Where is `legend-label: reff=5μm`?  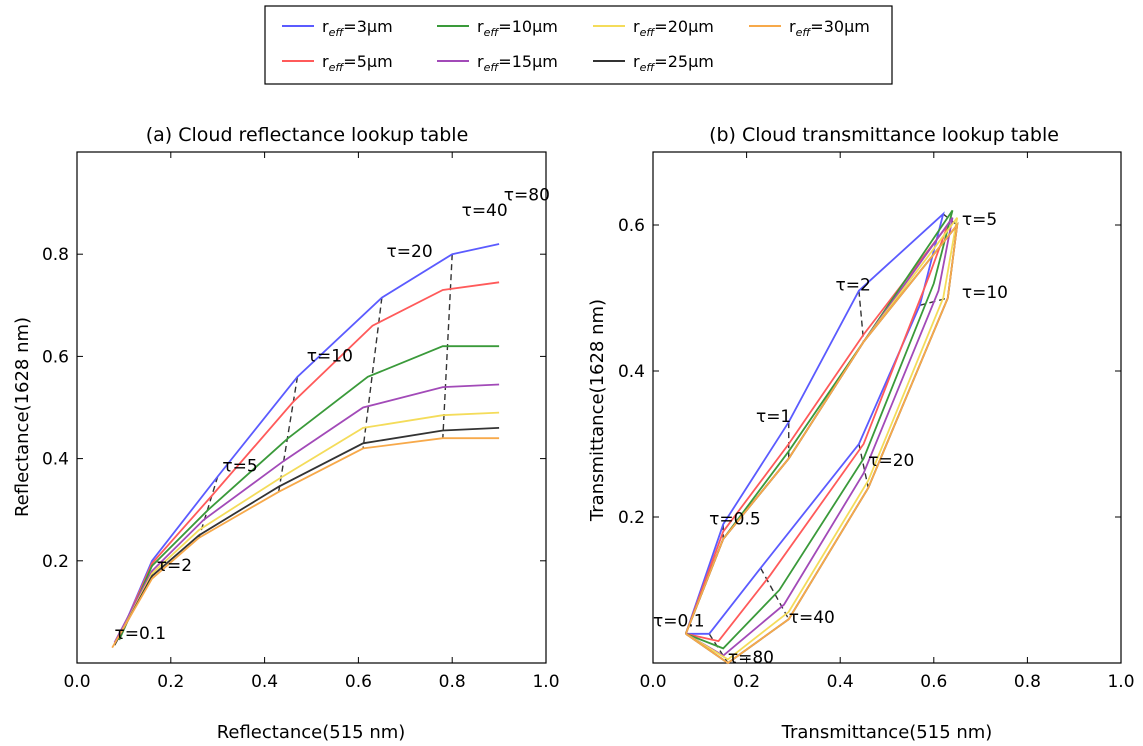
legend-label: reff=5μm is located at coordinates (357, 63).